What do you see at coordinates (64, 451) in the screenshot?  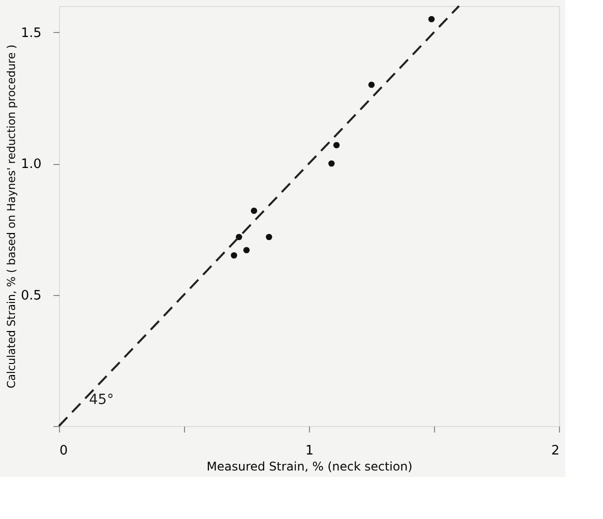 I see `x-tick-label: 0` at bounding box center [64, 451].